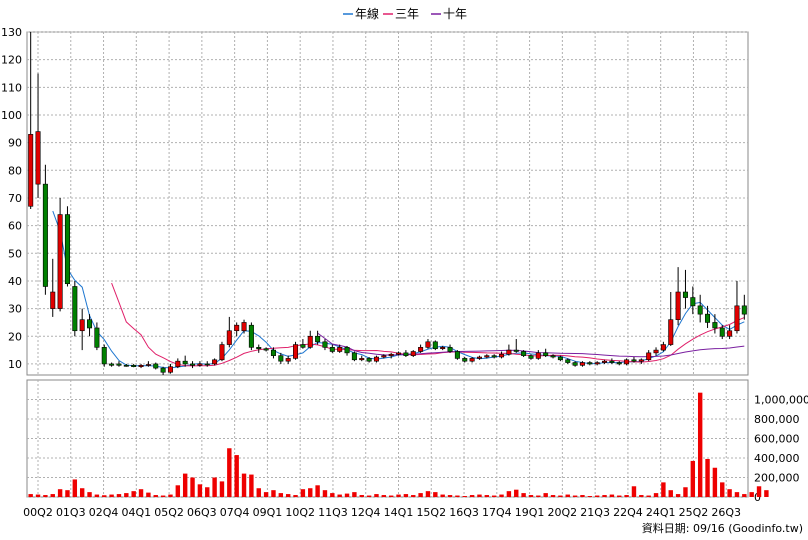  Describe the element at coordinates (15, 364) in the screenshot. I see `price-y-tick-label: 10` at that location.